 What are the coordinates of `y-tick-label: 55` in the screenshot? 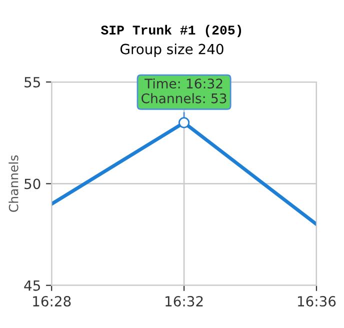 It's located at (32, 82).